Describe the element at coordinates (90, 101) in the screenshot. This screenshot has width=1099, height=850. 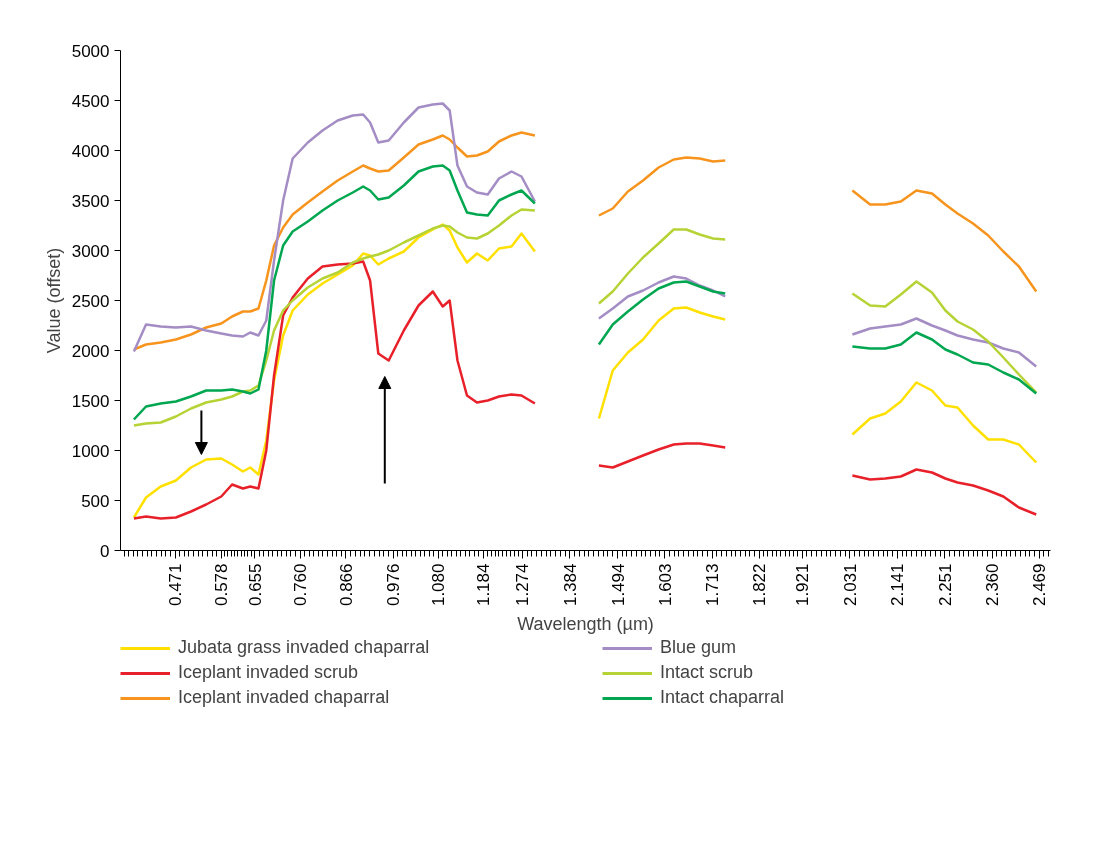
I see `y-tick-label: 4500` at that location.